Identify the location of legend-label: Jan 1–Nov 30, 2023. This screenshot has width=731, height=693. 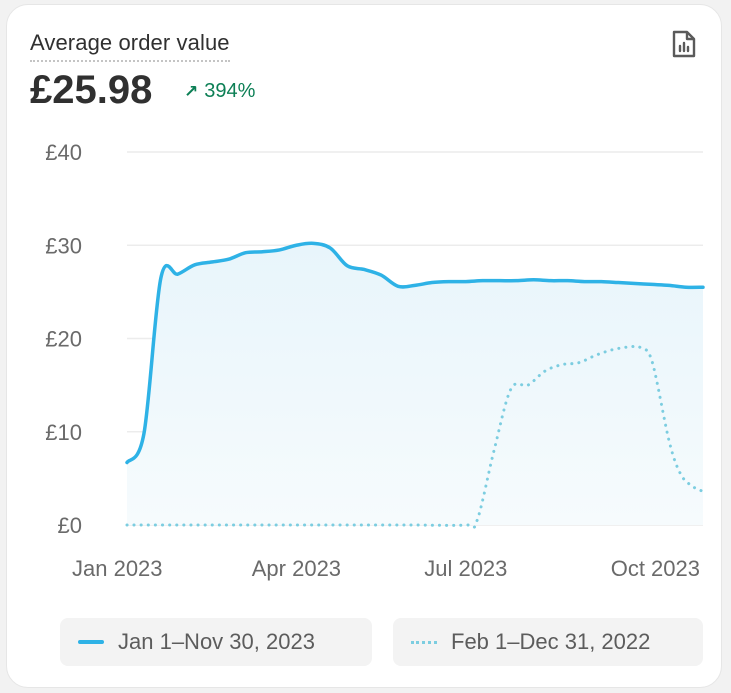
(216, 641).